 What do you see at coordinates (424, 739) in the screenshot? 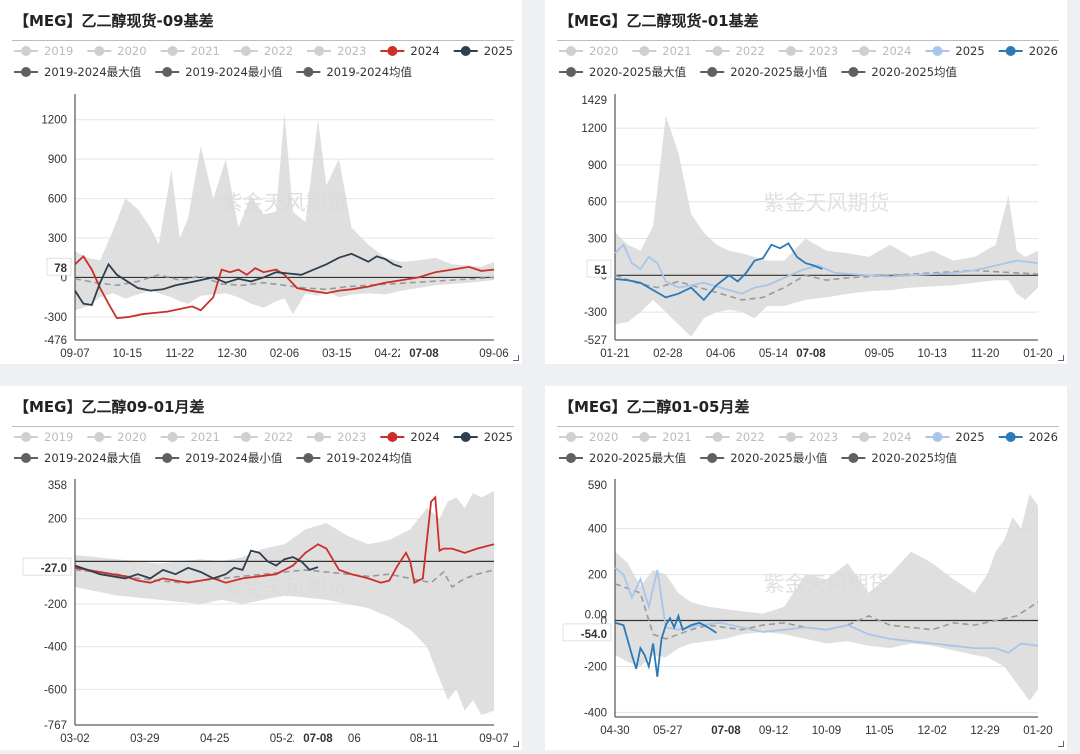
I see `x-tick-label: 08-11` at bounding box center [424, 739].